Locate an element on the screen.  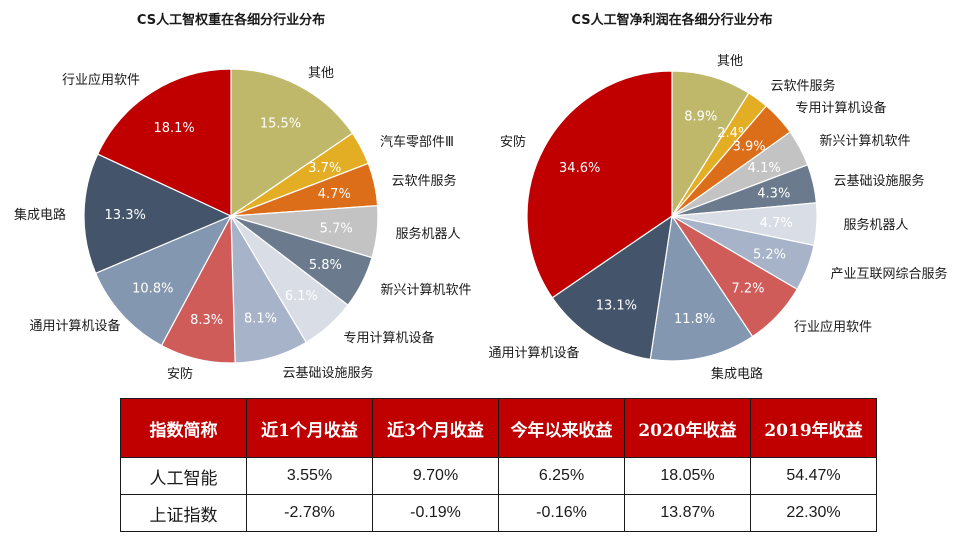
header-2020-return: 2020年收益 is located at coordinates (687, 428).